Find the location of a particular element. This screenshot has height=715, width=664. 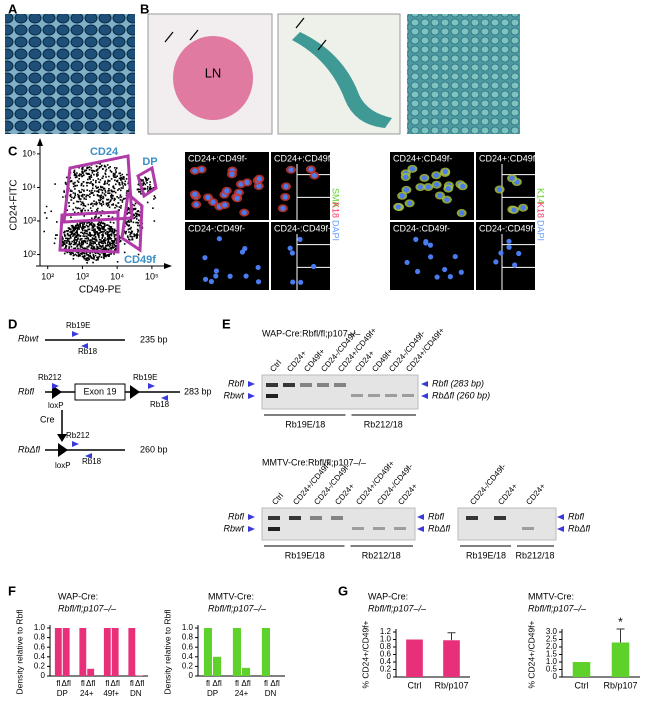

primer-label: Rb212 is located at coordinates (78, 435).